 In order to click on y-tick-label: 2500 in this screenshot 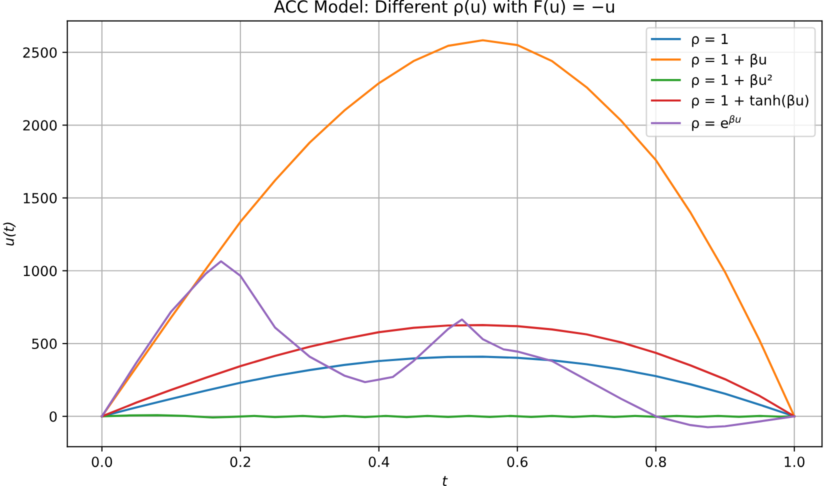, I will do `click(40, 52)`.